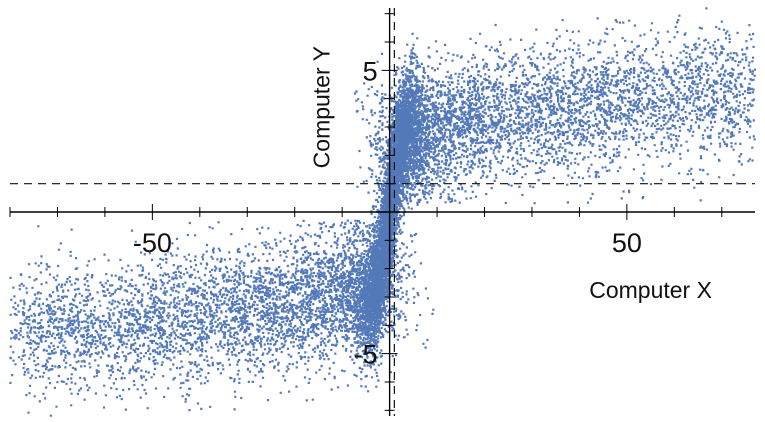 The image size is (765, 422). I want to click on y-tick-label: 5, so click(370, 71).